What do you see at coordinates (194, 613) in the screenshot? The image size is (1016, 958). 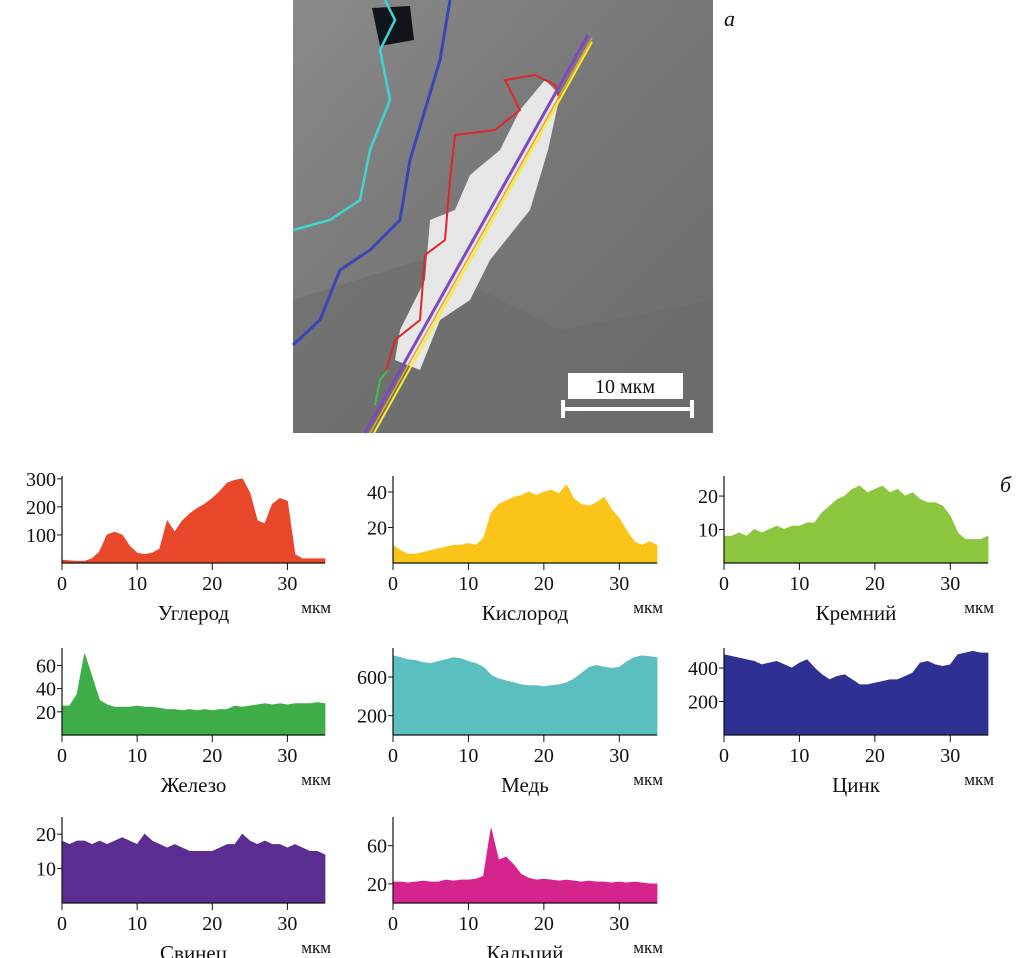 I see `chart-title: Углерод` at bounding box center [194, 613].